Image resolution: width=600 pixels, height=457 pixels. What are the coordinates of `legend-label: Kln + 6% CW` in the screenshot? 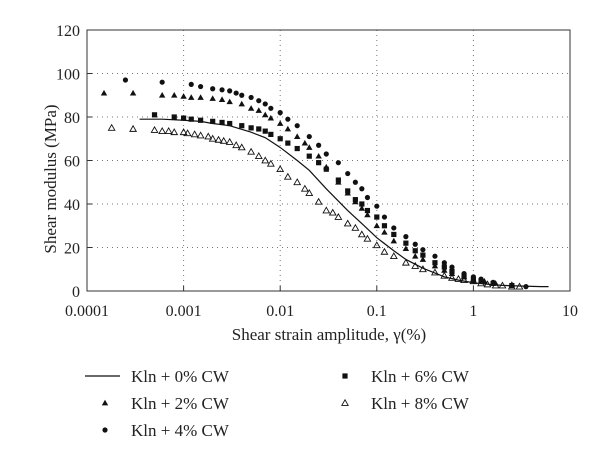 It's located at (420, 376).